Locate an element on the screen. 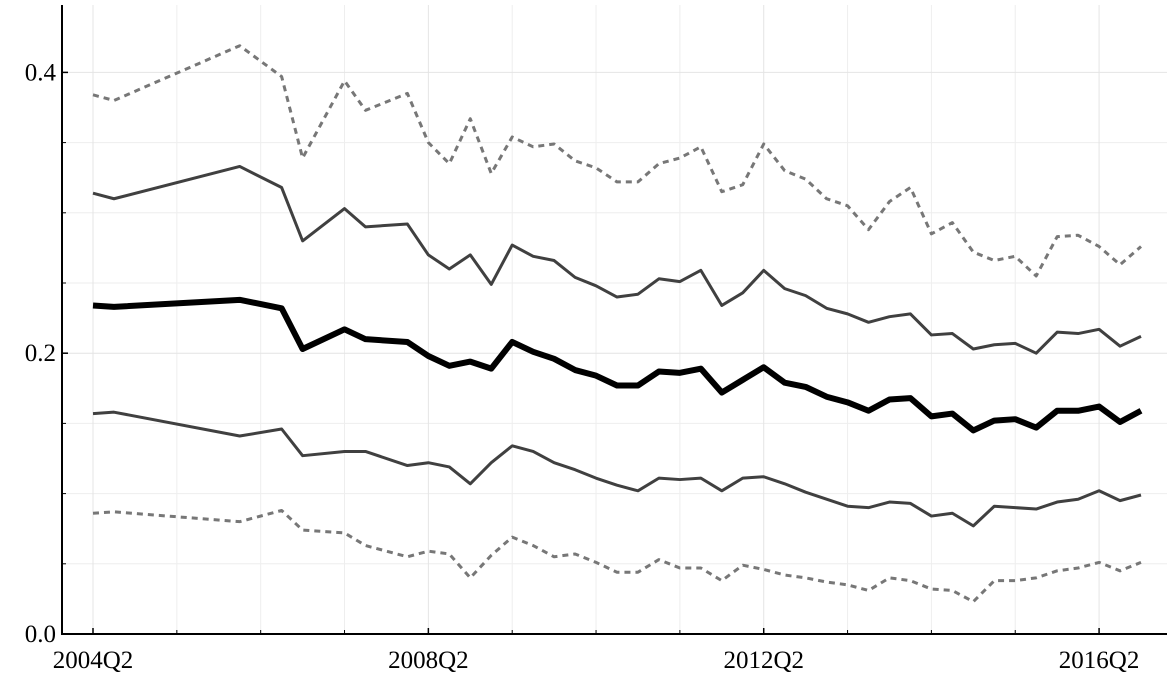 The height and width of the screenshot is (676, 1167). series-line is located at coordinates (617, 556).